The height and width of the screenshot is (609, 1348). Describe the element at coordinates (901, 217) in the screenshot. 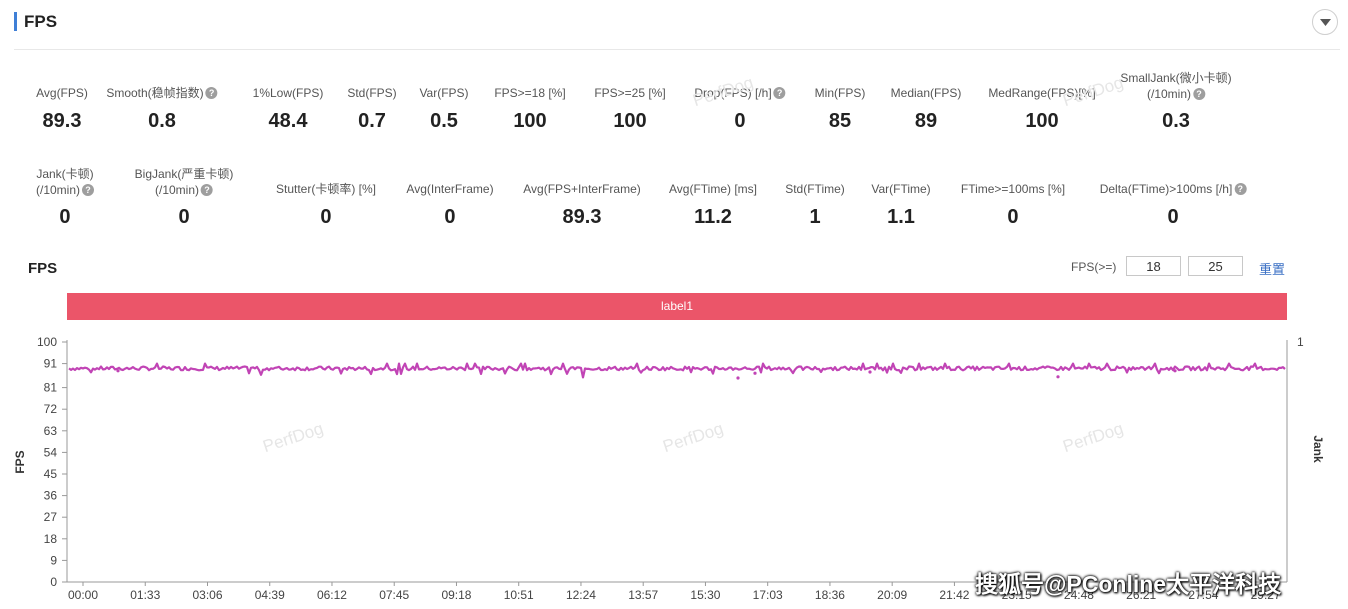

I see `stat-value: 1.1` at that location.